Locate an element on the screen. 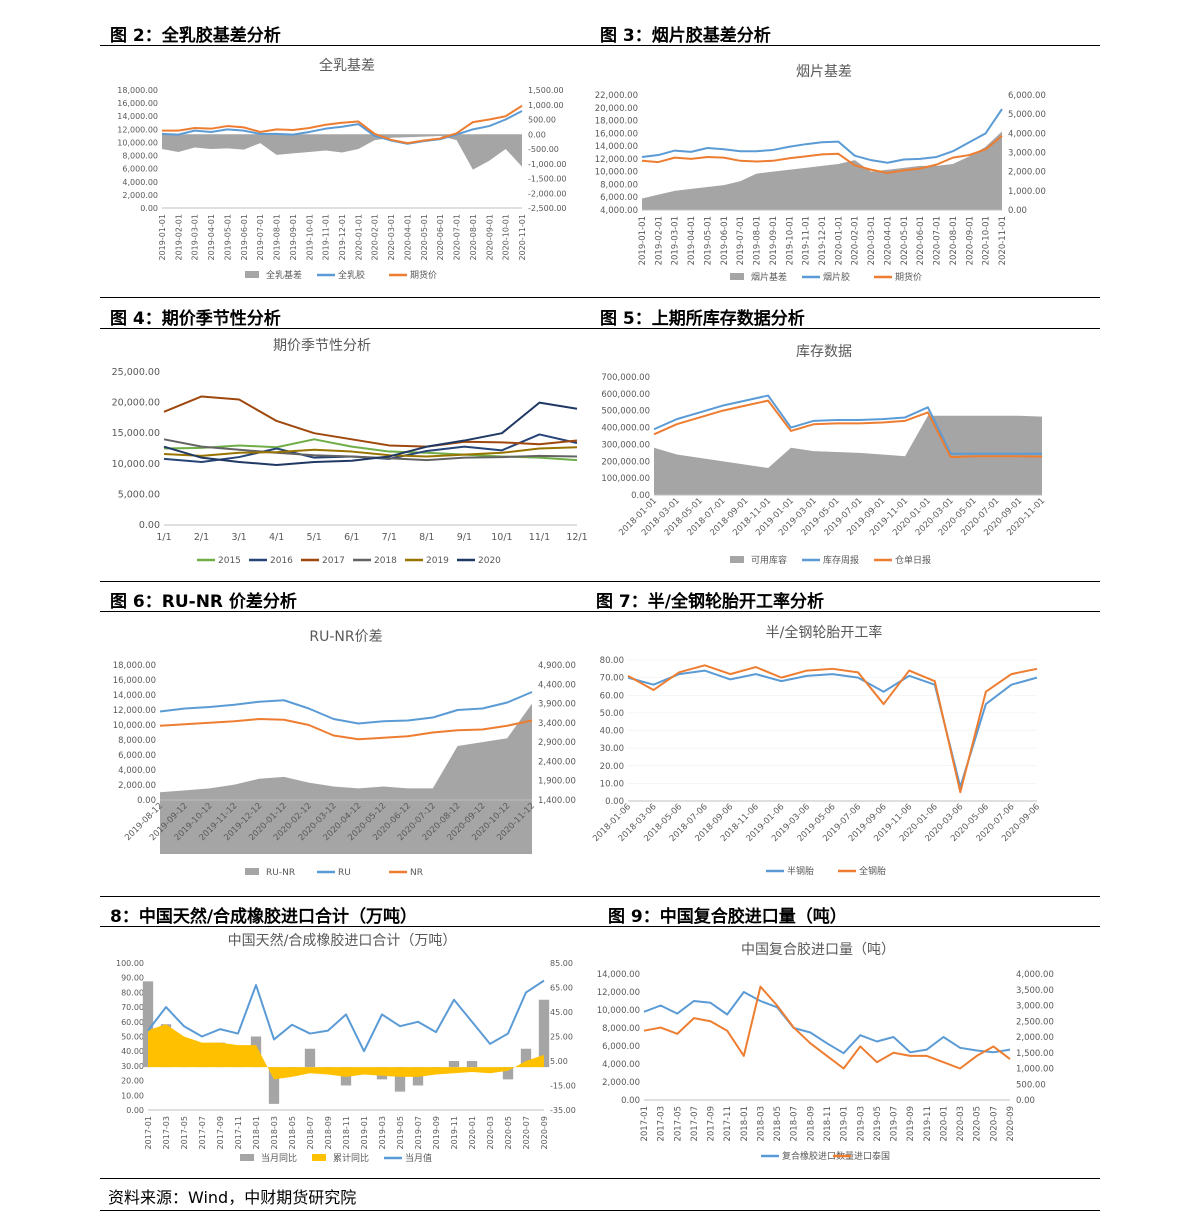 The height and width of the screenshot is (1224, 1191). y-tick-label: 10.00 is located at coordinates (132, 1095).